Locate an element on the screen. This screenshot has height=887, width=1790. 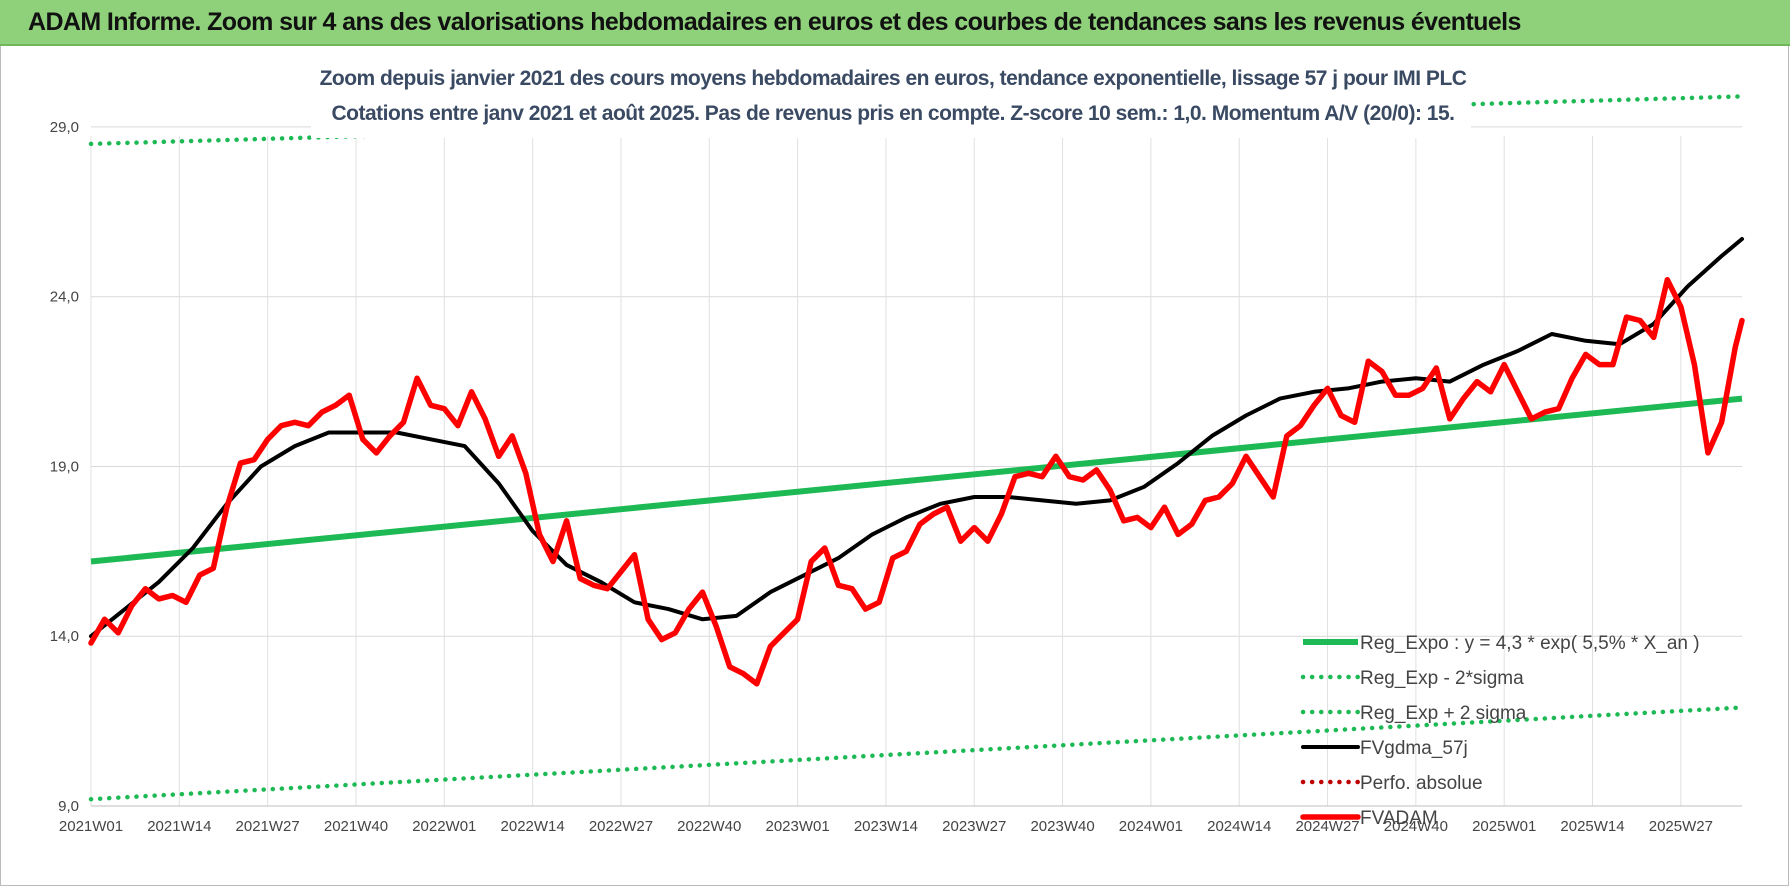
x-tick-label: 2022W27 is located at coordinates (621, 826).